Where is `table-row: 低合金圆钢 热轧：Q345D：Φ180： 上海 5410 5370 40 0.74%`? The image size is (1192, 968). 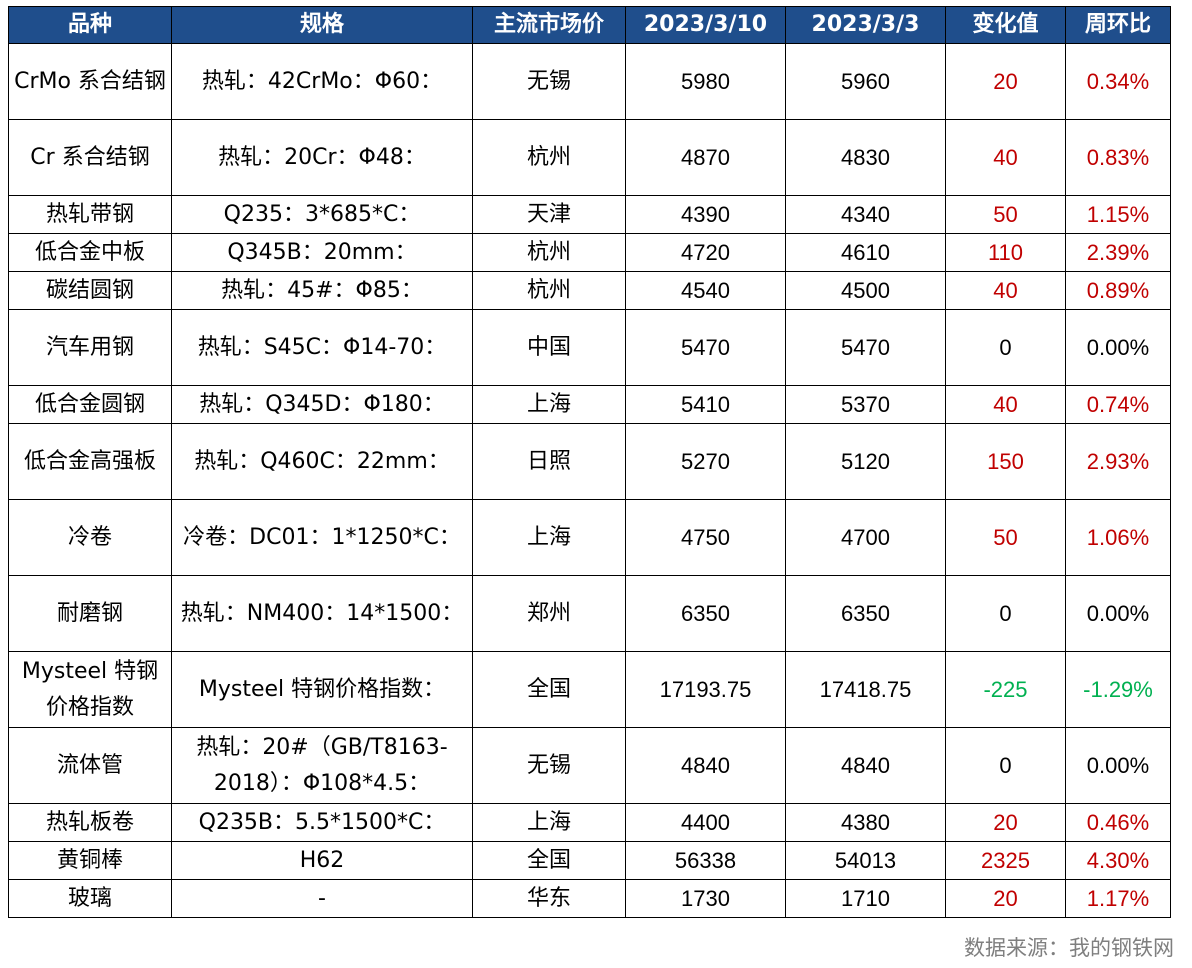
table-row: 低合金圆钢 热轧：Q345D：Φ180： 上海 5410 5370 40 0.74% is located at coordinates (589, 404).